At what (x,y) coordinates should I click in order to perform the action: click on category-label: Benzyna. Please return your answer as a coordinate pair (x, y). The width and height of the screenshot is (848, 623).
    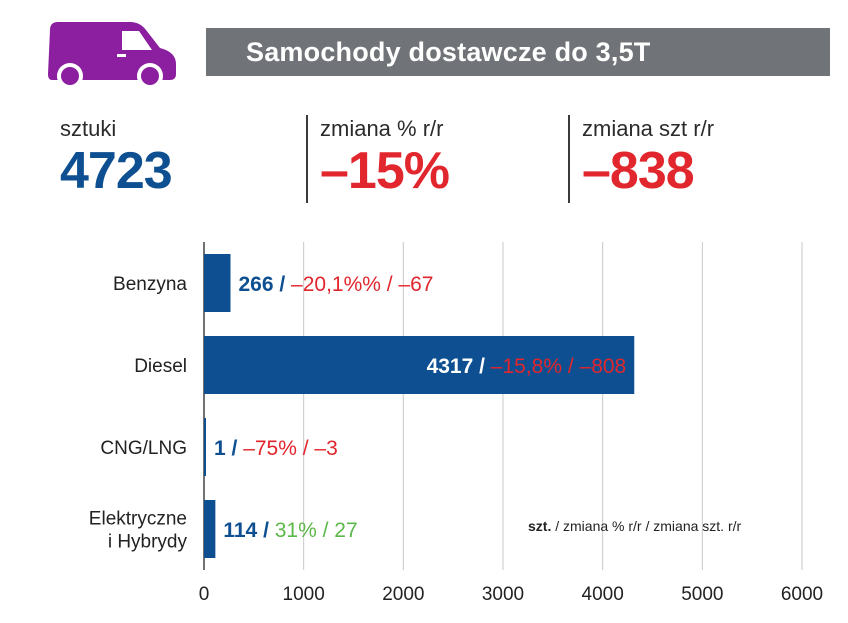
    Looking at the image, I should click on (150, 284).